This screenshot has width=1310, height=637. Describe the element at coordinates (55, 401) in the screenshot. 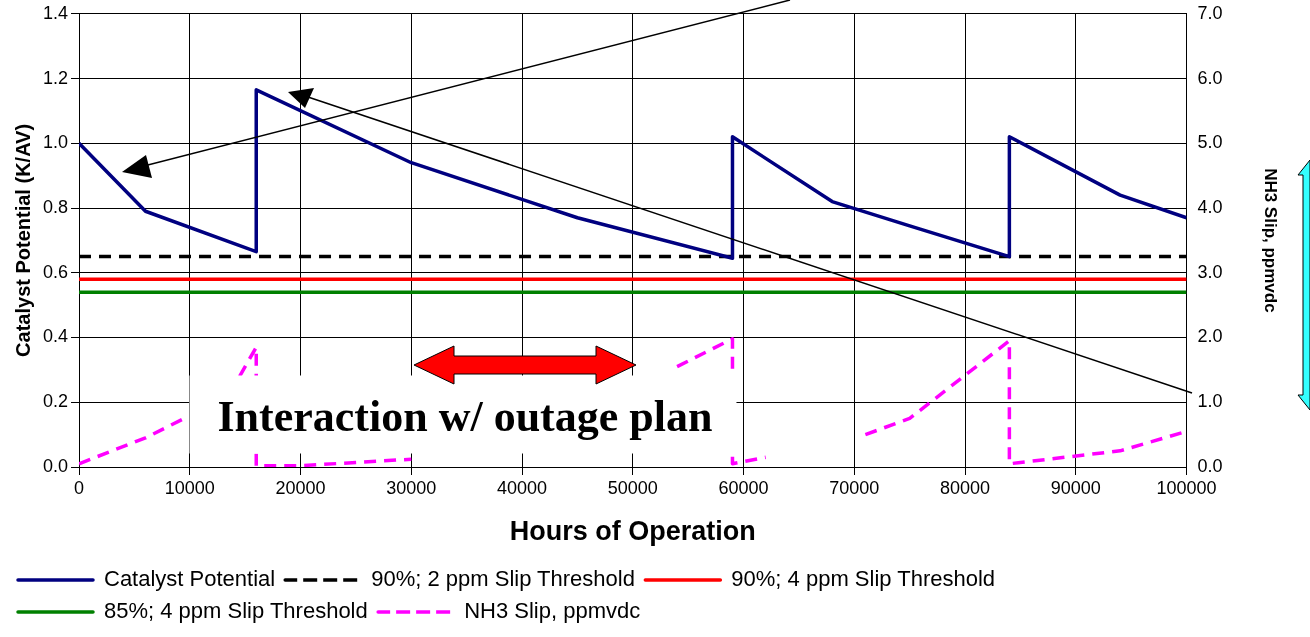

I see `y-tick-label: 0.2` at that location.